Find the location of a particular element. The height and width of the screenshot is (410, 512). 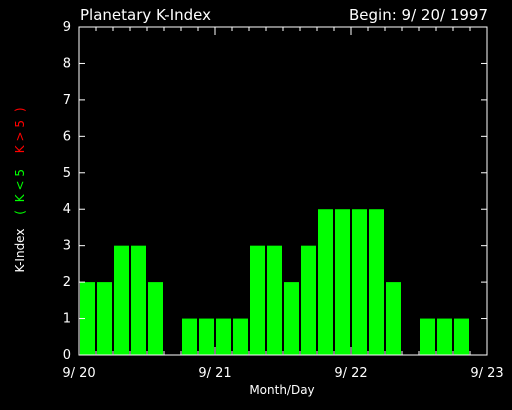

y-axis-label-high: K > 5 is located at coordinates (20, 136).